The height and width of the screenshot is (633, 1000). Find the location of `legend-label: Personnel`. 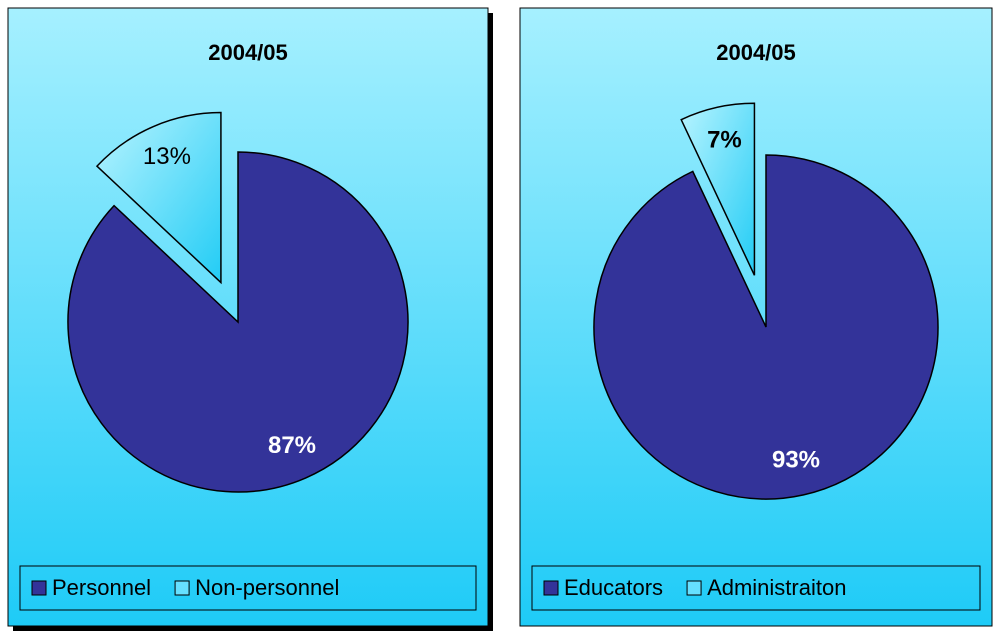

legend-label: Personnel is located at coordinates (101, 587).